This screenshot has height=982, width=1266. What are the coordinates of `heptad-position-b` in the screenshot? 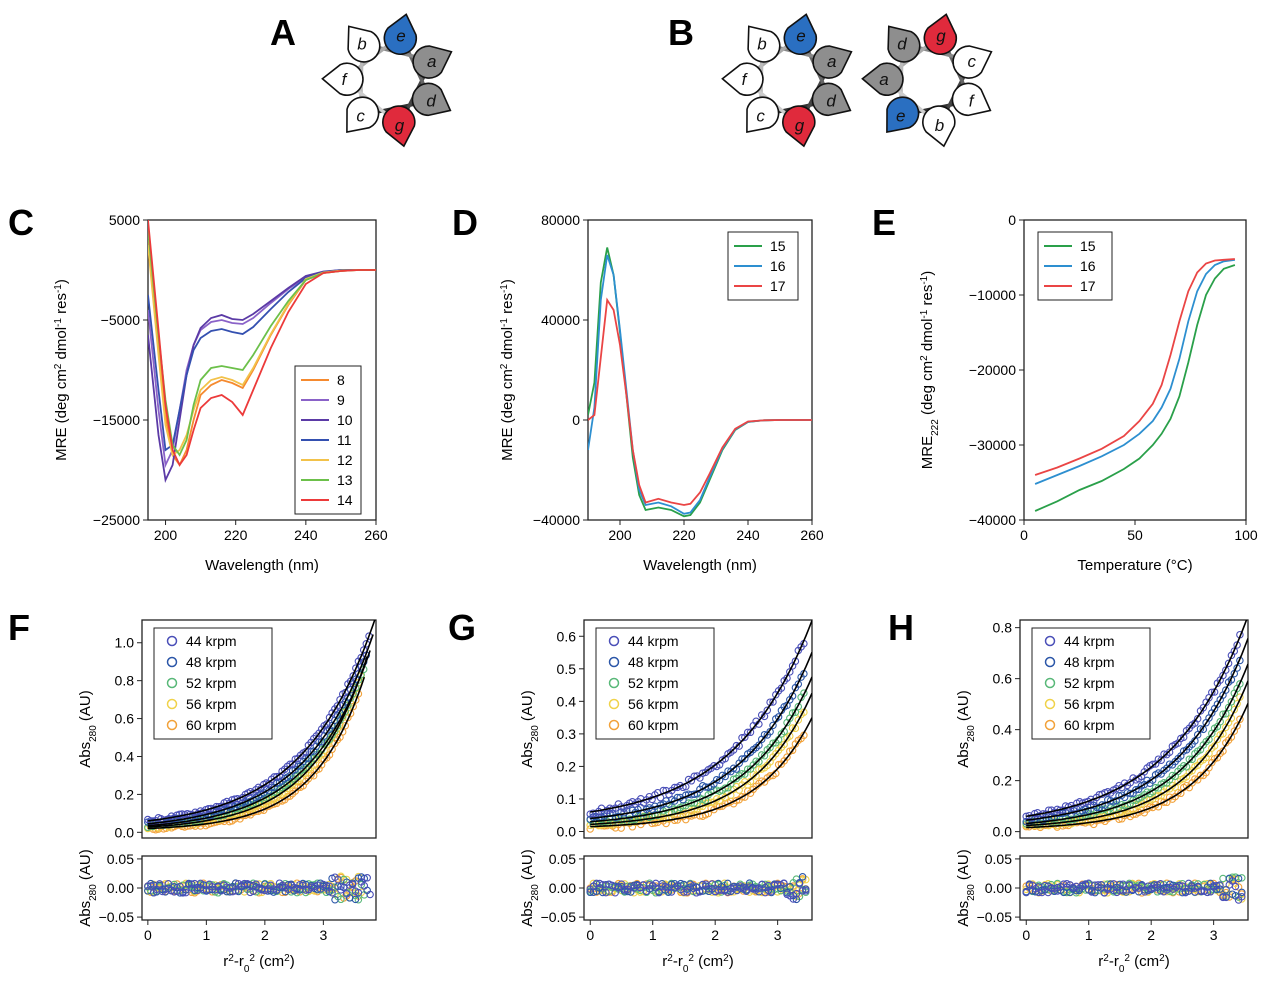 It's located at (939, 126).